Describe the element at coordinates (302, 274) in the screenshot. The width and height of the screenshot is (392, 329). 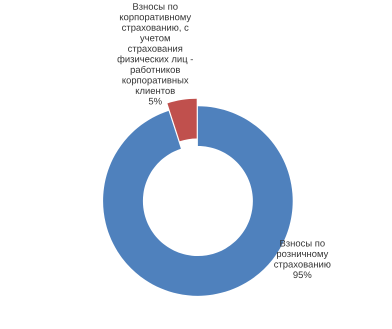
I see `data-label: 95%` at that location.